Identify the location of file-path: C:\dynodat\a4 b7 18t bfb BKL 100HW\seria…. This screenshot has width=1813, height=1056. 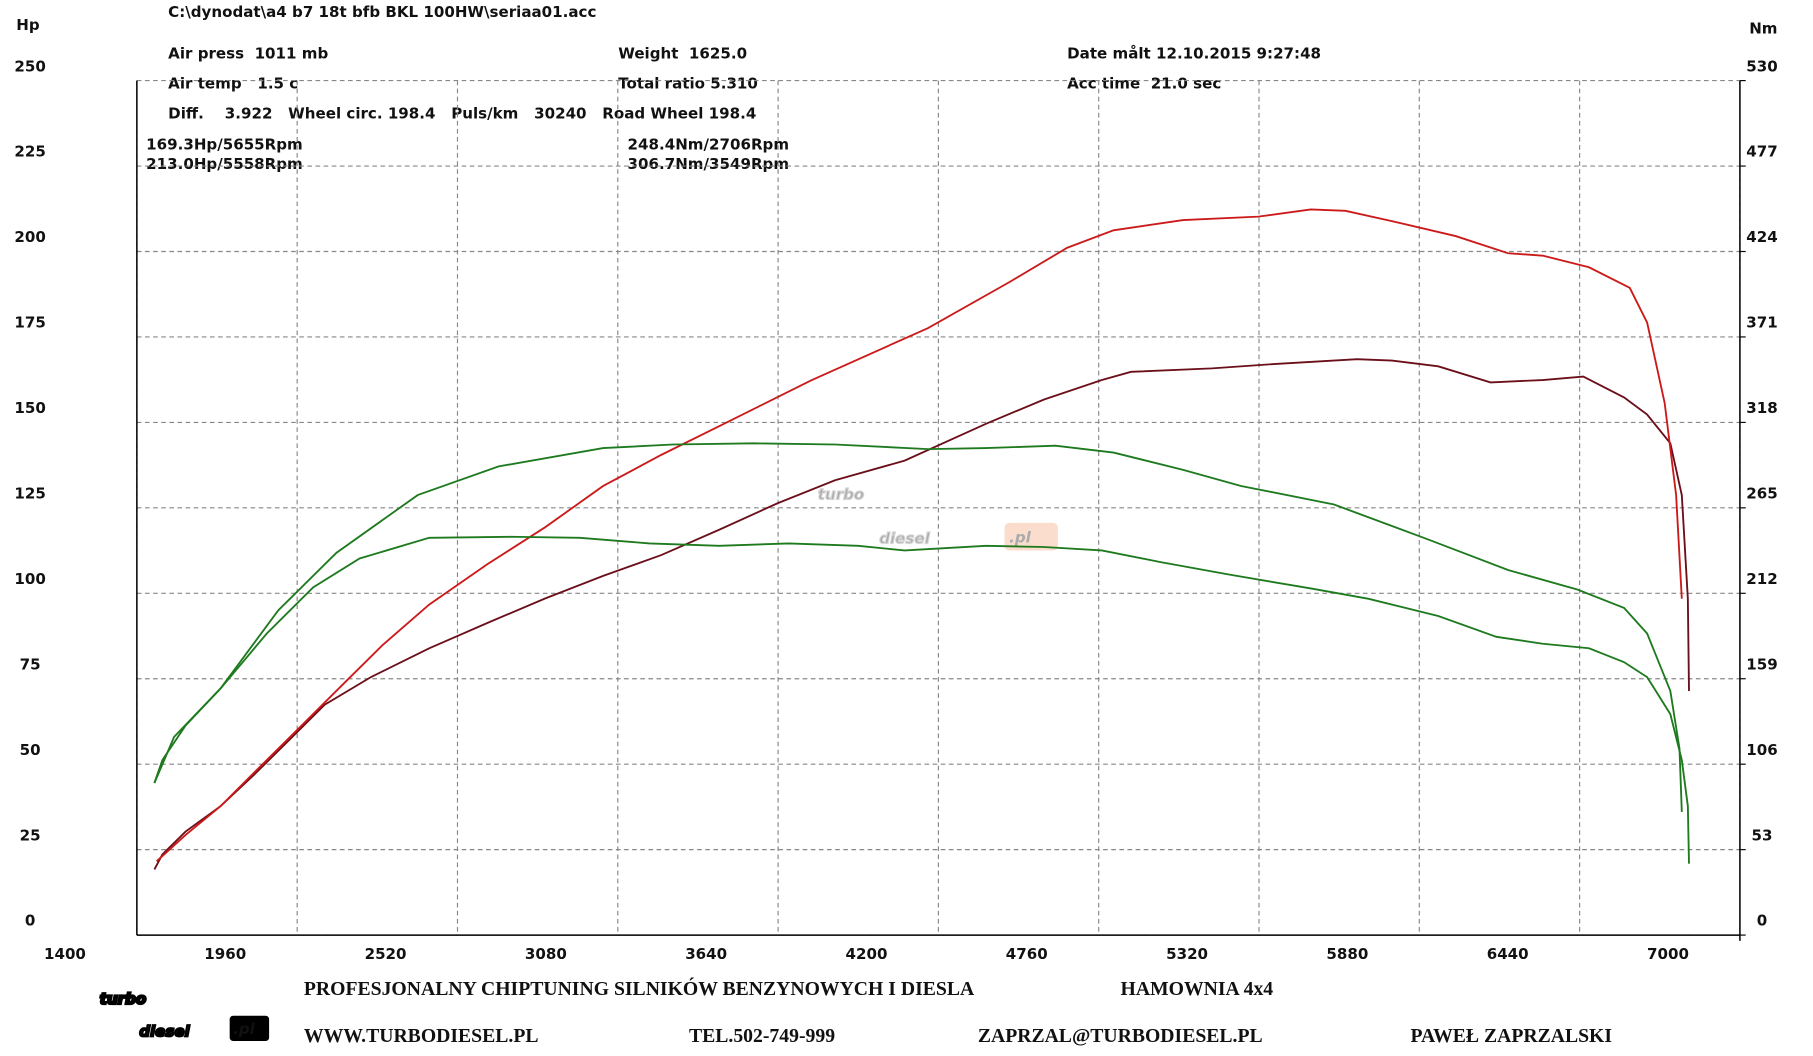
(382, 12).